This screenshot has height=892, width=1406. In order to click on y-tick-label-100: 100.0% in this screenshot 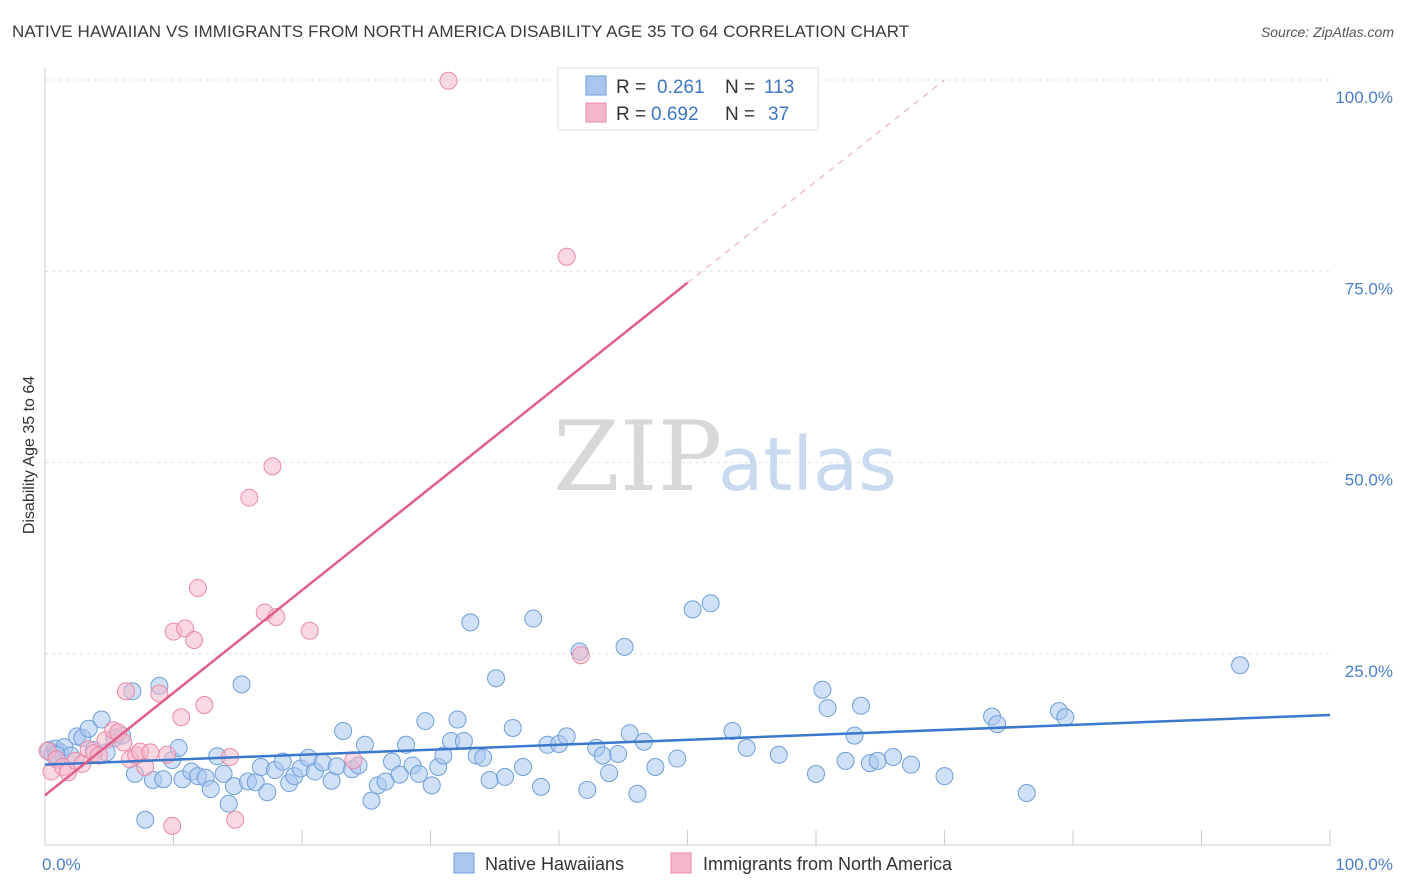, I will do `click(1364, 97)`.